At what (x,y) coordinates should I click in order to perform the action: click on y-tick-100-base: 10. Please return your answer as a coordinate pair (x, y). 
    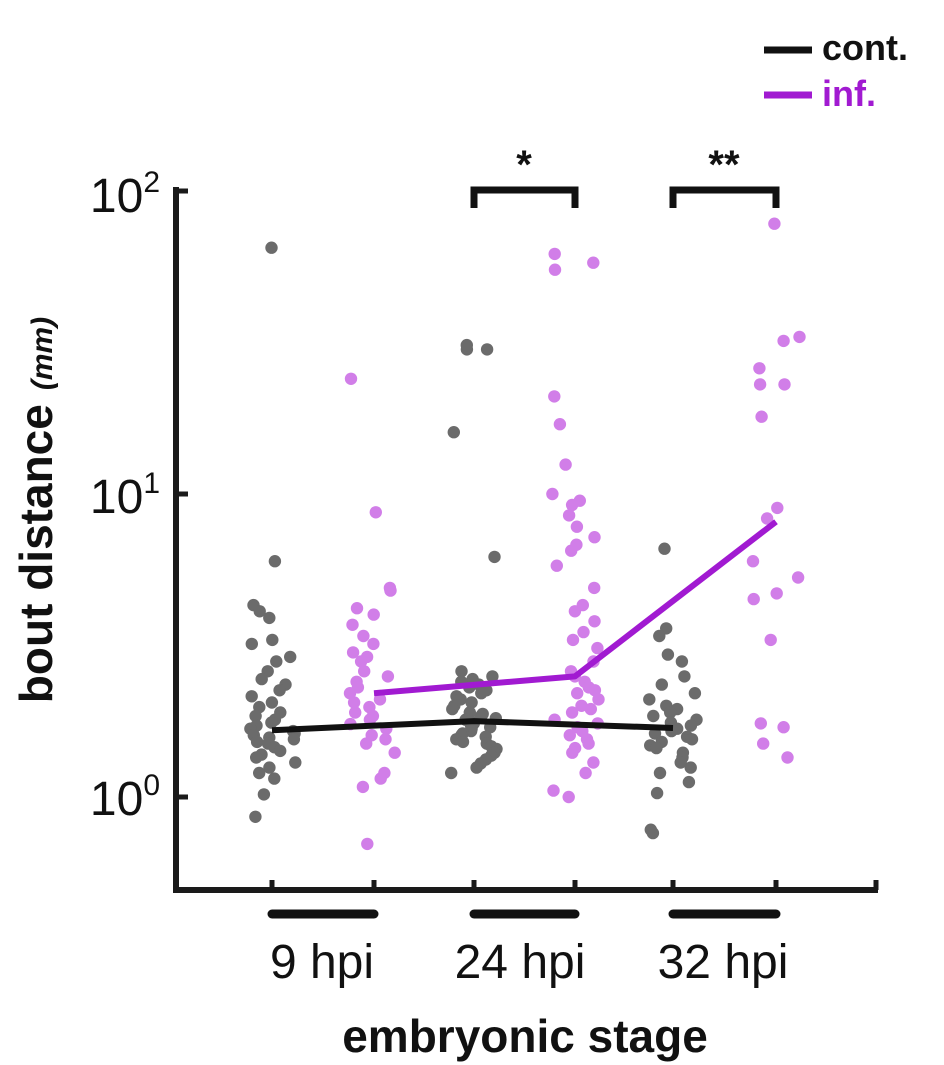
    Looking at the image, I should click on (116, 196).